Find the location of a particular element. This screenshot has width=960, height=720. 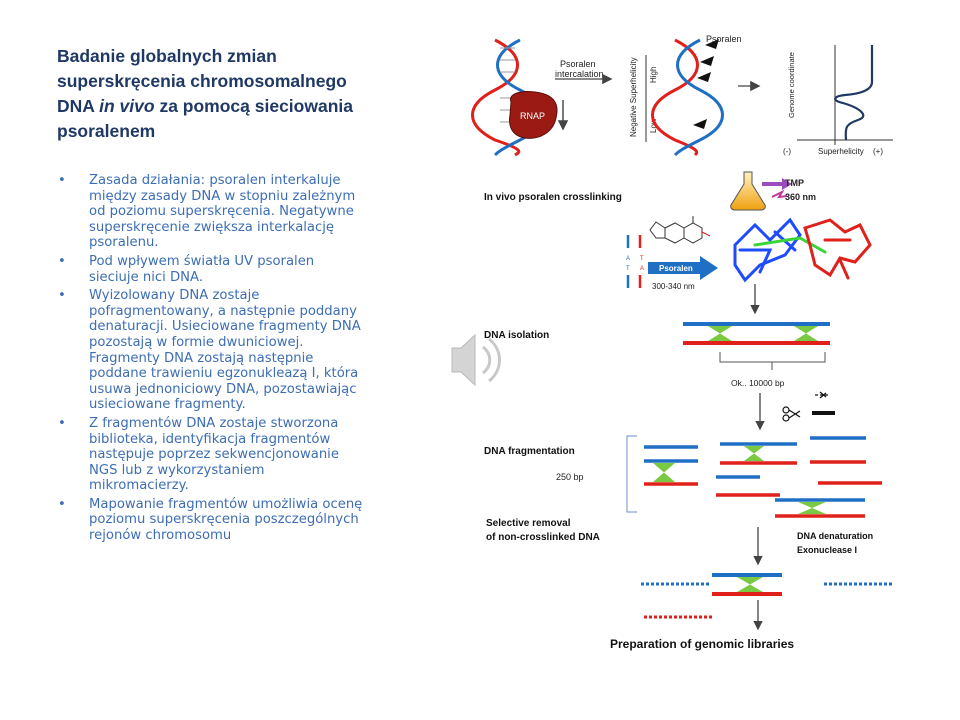

dna-helix-right is located at coordinates (687, 97).